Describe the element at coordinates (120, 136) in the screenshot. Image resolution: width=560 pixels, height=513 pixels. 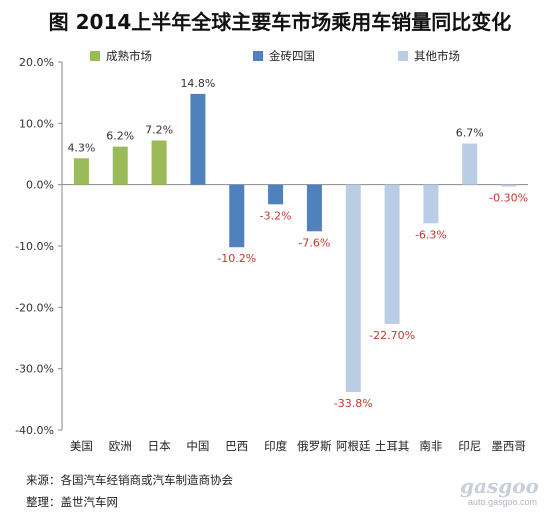
I see `data-label: 6.2%` at that location.